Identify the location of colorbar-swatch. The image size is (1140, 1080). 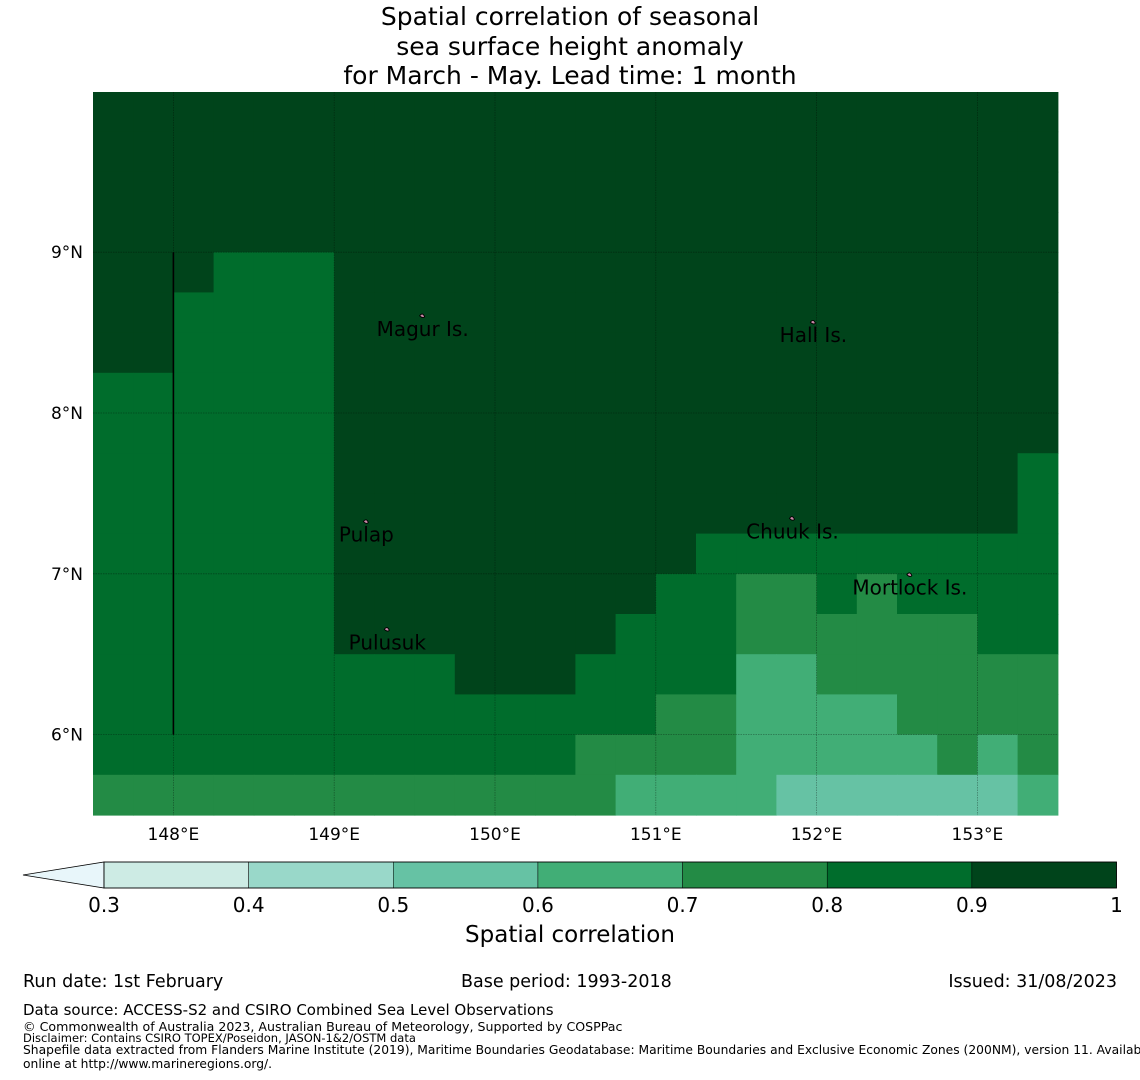
(610, 875).